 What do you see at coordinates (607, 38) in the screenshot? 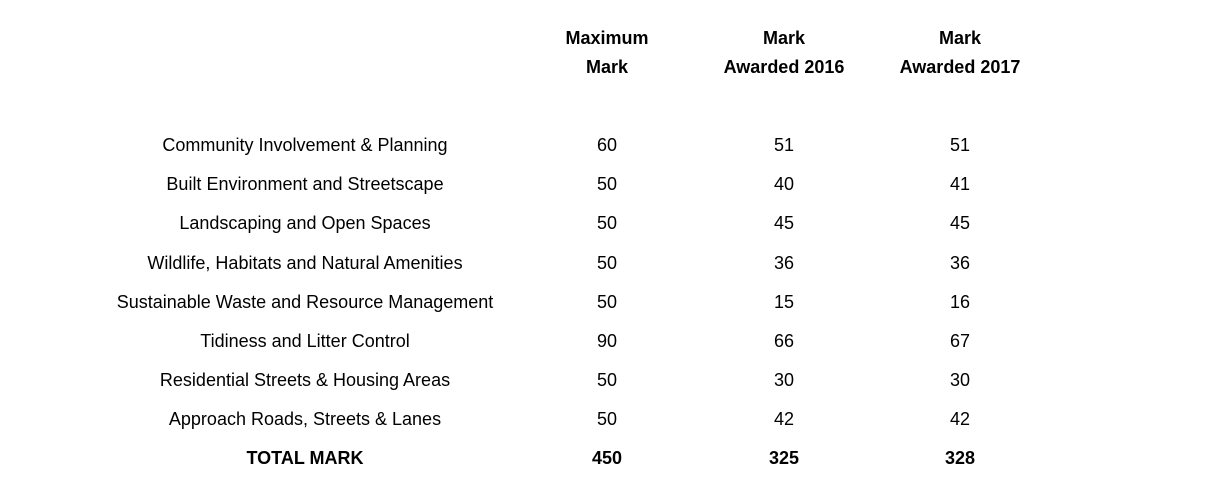
I see `header-maximum-line1: Maximum` at bounding box center [607, 38].